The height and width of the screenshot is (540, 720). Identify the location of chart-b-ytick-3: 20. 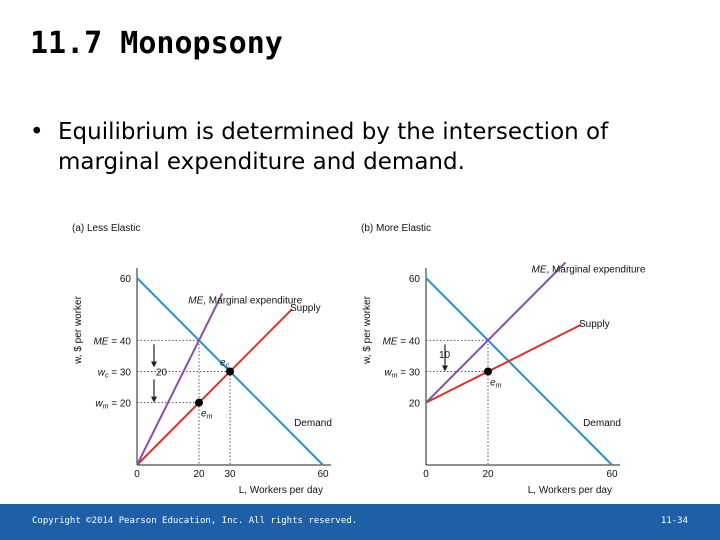
(415, 404).